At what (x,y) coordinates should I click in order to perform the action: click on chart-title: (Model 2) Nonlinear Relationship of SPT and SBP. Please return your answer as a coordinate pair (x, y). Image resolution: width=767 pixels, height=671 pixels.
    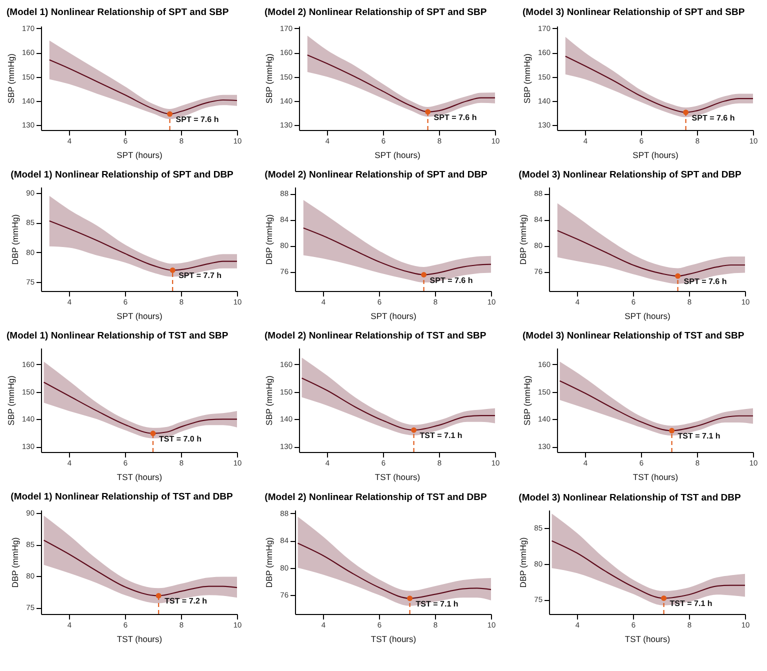
    Looking at the image, I should click on (376, 12).